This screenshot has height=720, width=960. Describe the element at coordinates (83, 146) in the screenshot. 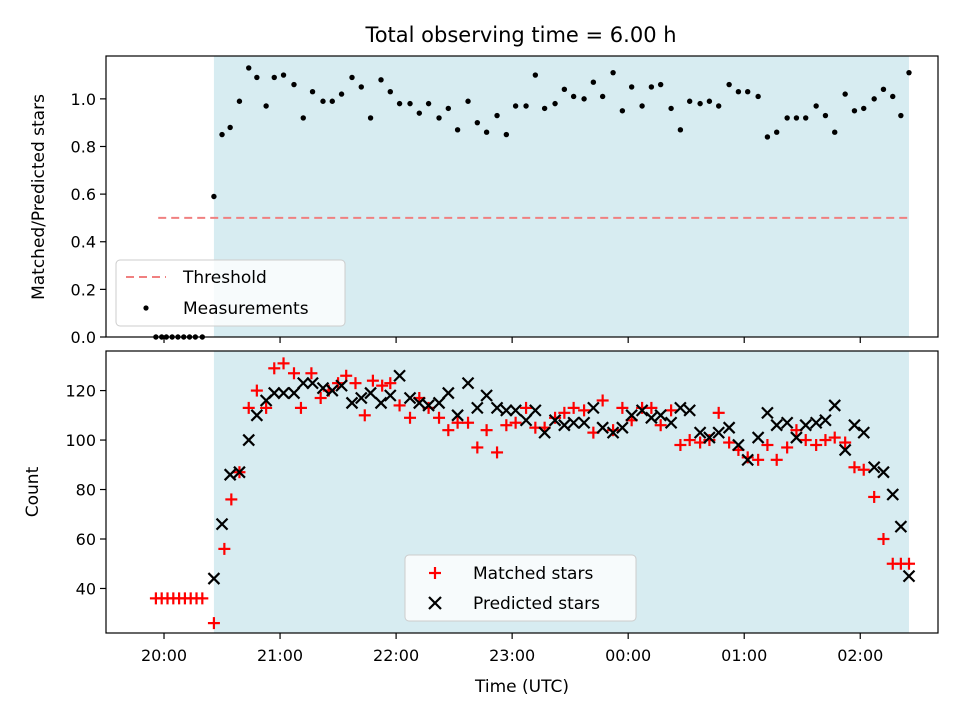

I see `top-y-tick-label: 0.8` at that location.